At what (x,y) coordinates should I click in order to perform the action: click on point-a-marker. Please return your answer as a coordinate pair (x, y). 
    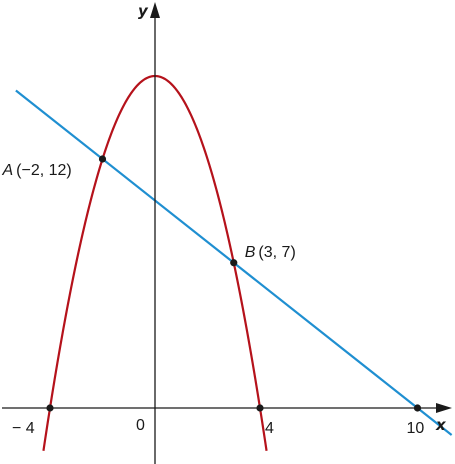
    Looking at the image, I should click on (102, 159).